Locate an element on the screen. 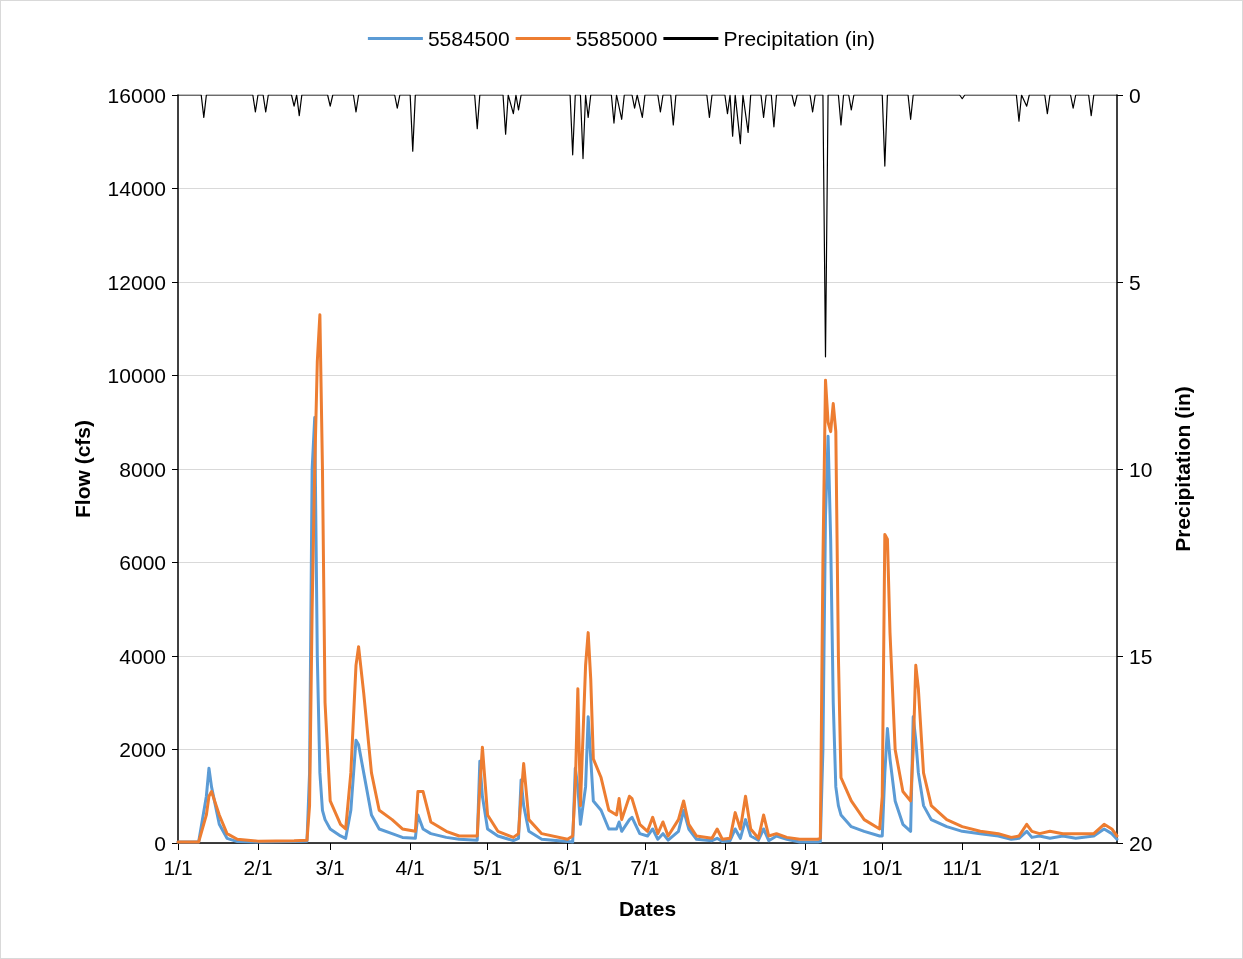  x-axis-title: Dates is located at coordinates (647, 908).